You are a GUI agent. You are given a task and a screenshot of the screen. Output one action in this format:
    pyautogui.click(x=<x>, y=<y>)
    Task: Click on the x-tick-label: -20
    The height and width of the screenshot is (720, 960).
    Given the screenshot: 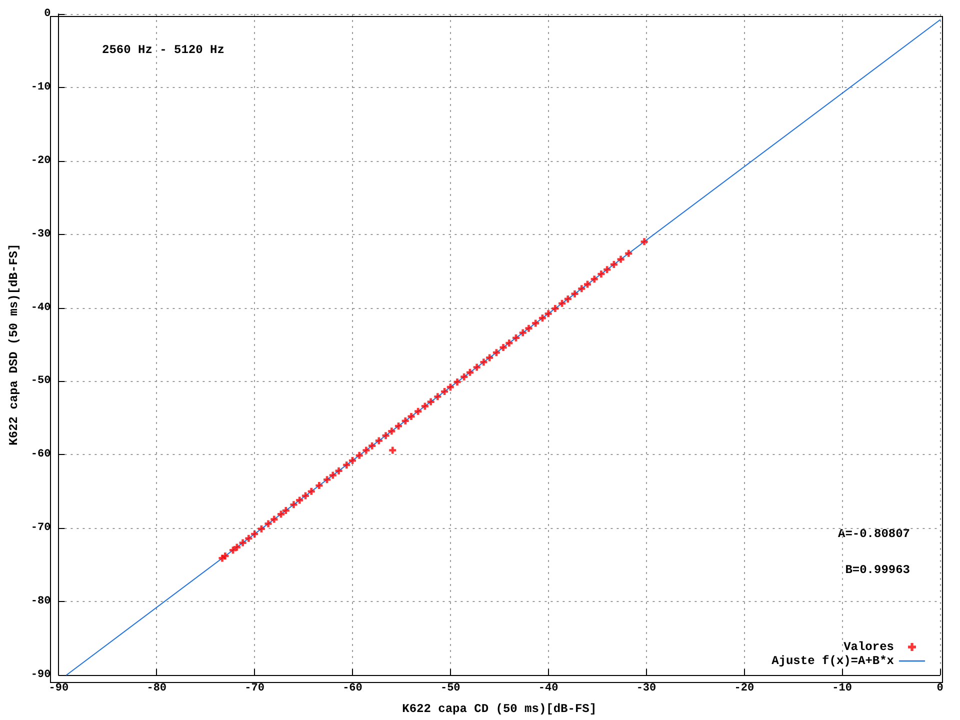 What is the action you would take?
    pyautogui.click(x=744, y=688)
    